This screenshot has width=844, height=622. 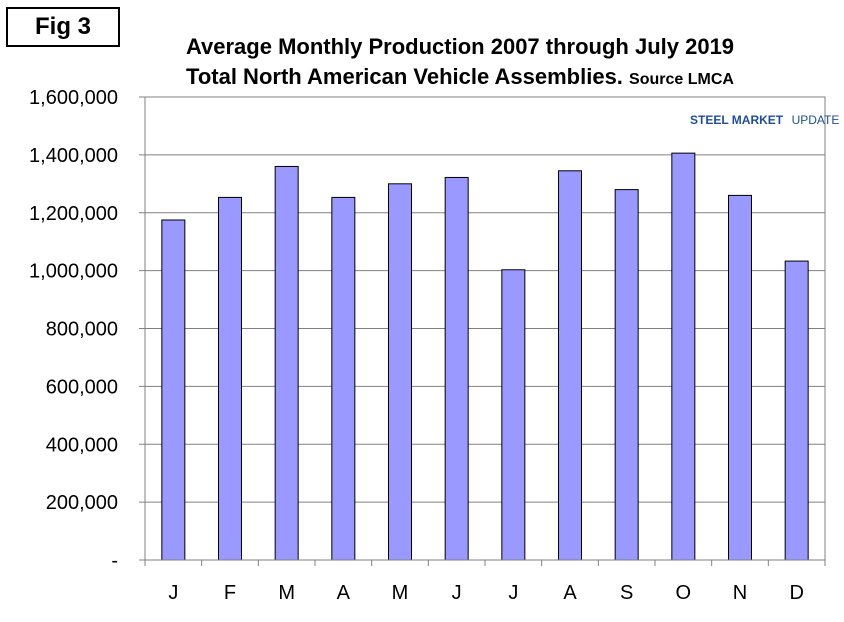 I want to click on watermark-brand-rest: UPDATE, so click(x=816, y=120).